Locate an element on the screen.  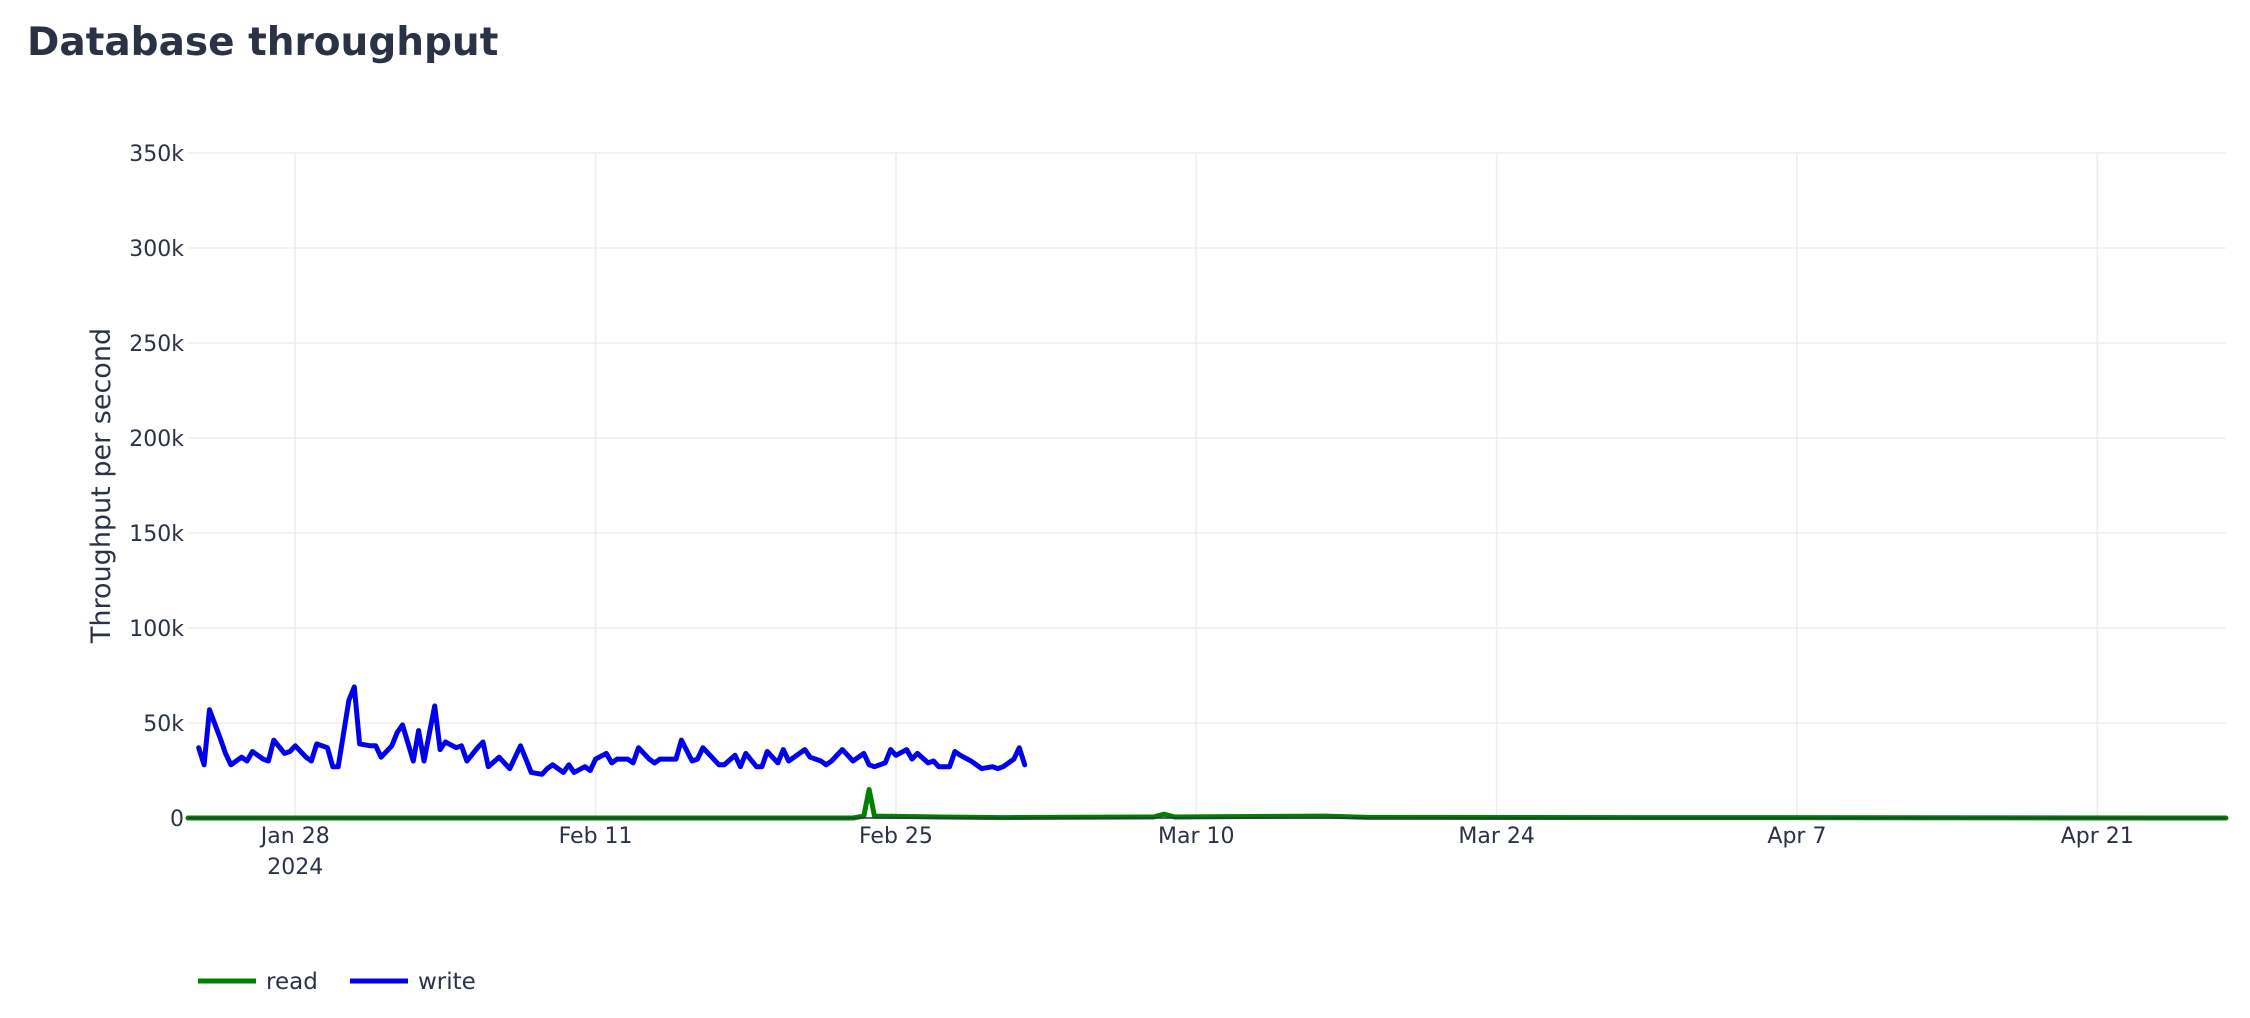
x-tick-year-label: 2024 is located at coordinates (295, 867).